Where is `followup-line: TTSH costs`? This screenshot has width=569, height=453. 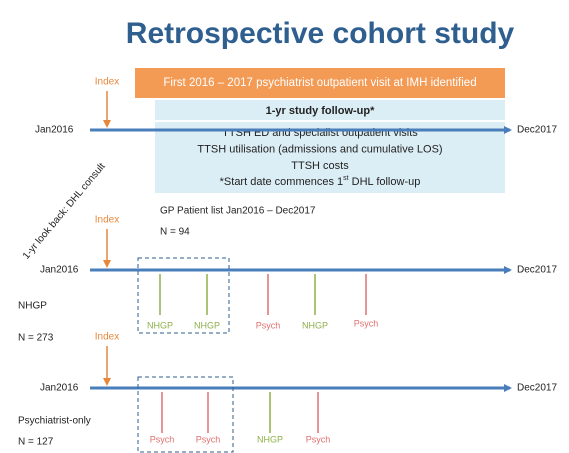 followup-line: TTSH costs is located at coordinates (320, 166).